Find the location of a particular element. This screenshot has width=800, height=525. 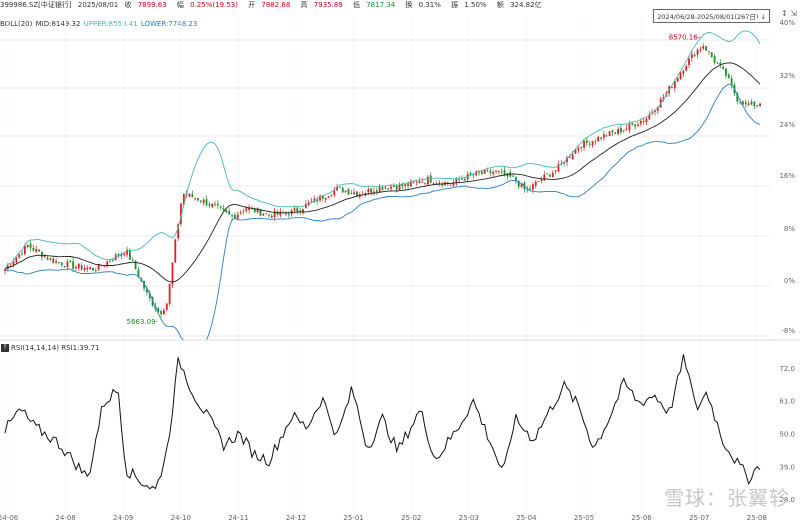

amount-value: 324.82亿 is located at coordinates (526, 5).